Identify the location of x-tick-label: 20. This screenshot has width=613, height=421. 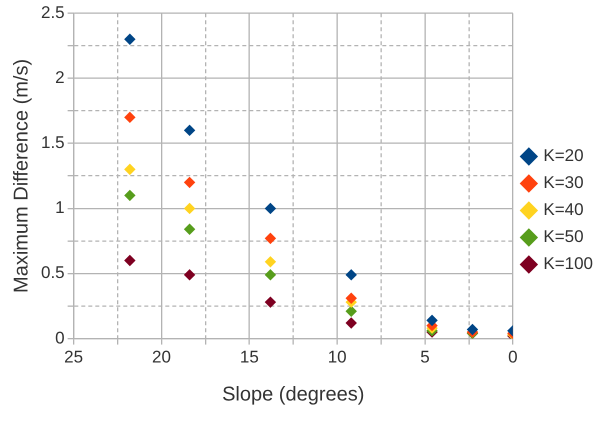
(161, 356).